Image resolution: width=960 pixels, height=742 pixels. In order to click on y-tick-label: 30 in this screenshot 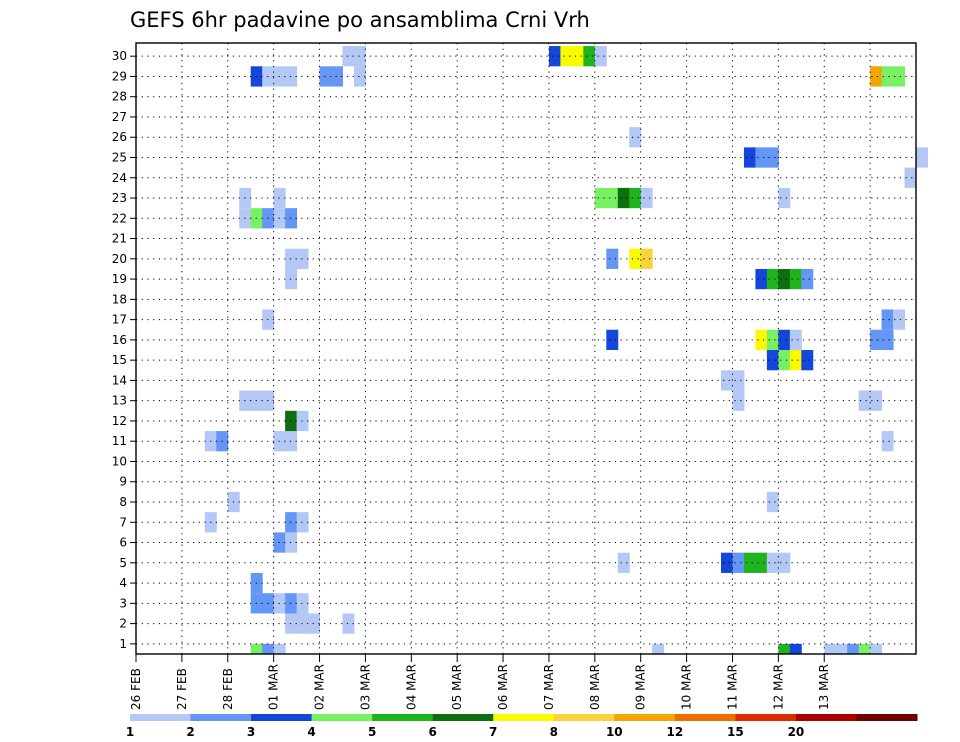, I will do `click(119, 56)`.